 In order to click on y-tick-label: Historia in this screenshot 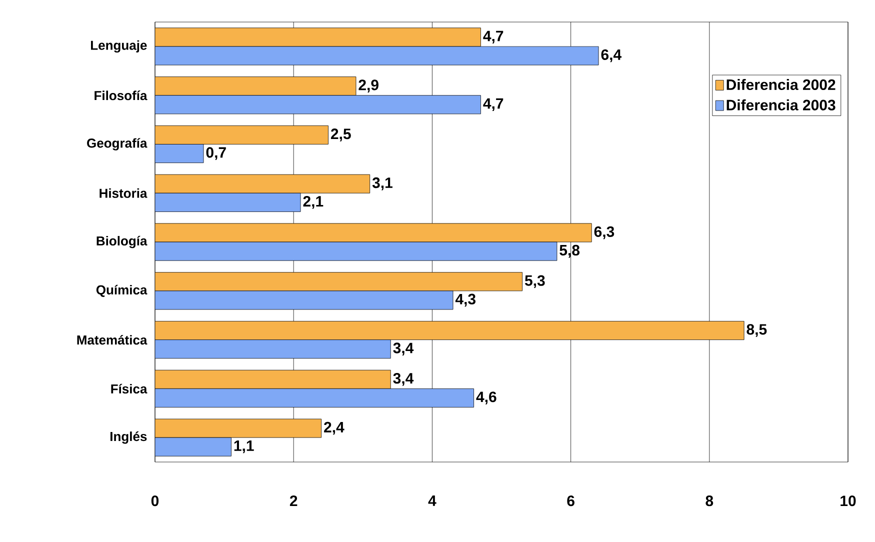, I will do `click(124, 193)`.